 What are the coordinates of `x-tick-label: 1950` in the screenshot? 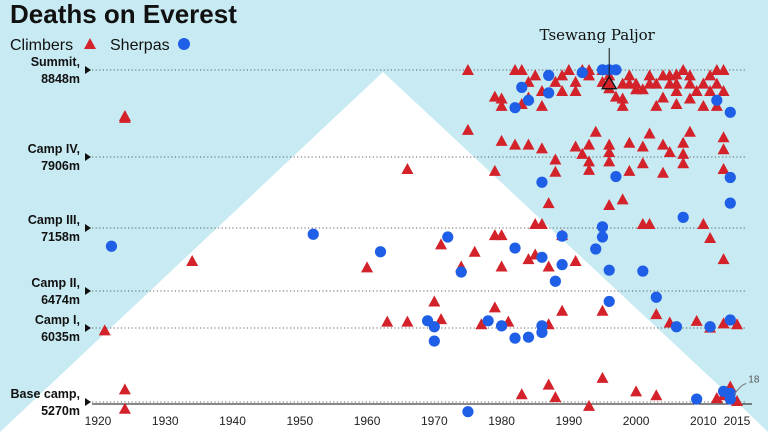 It's located at (299, 421).